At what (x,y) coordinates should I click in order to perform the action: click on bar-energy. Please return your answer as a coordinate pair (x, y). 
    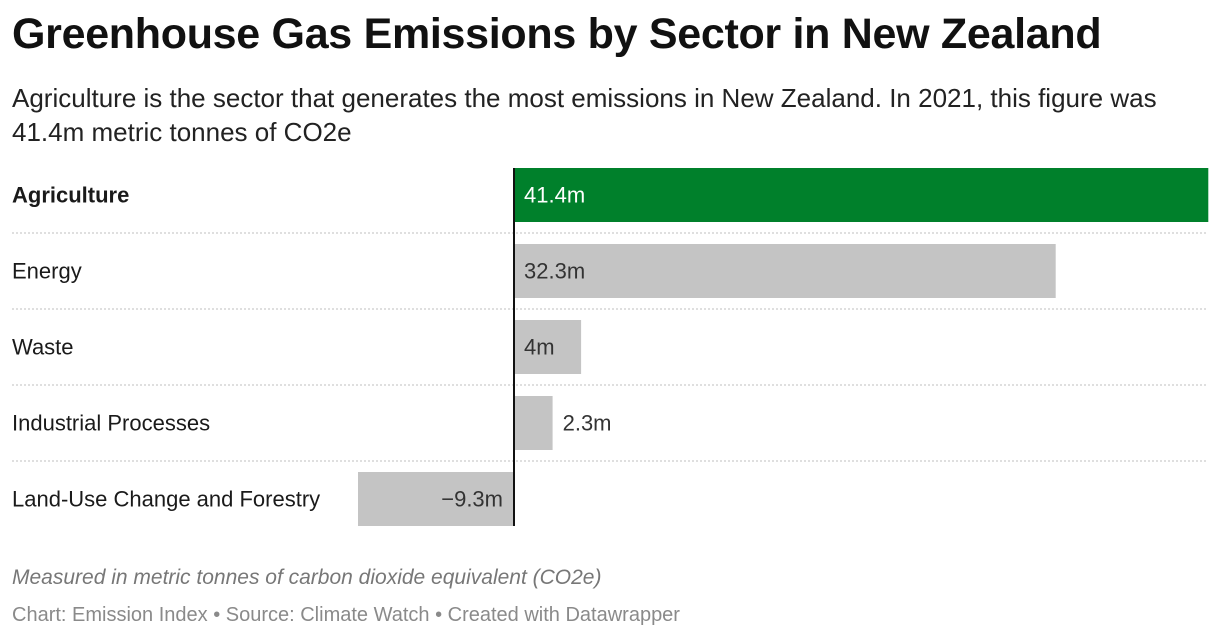
    Looking at the image, I should click on (785, 271).